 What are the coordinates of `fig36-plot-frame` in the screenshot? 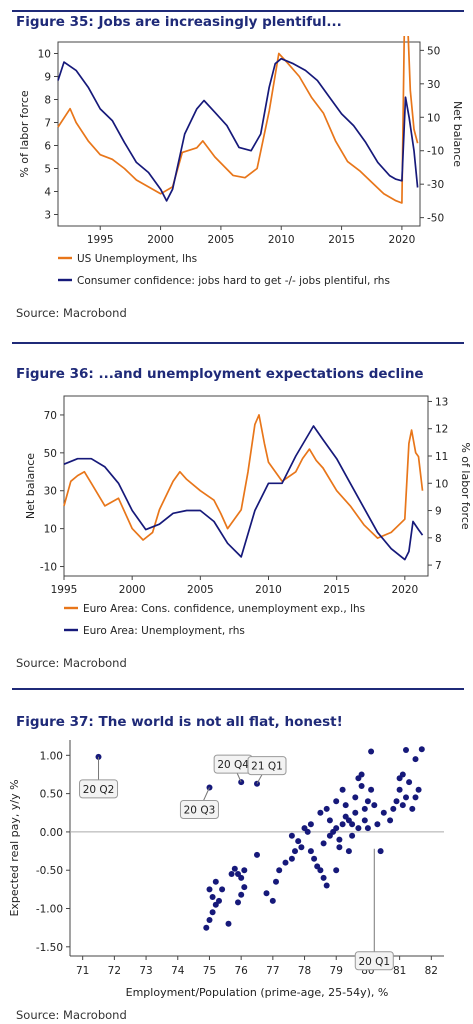 It's located at (246, 486).